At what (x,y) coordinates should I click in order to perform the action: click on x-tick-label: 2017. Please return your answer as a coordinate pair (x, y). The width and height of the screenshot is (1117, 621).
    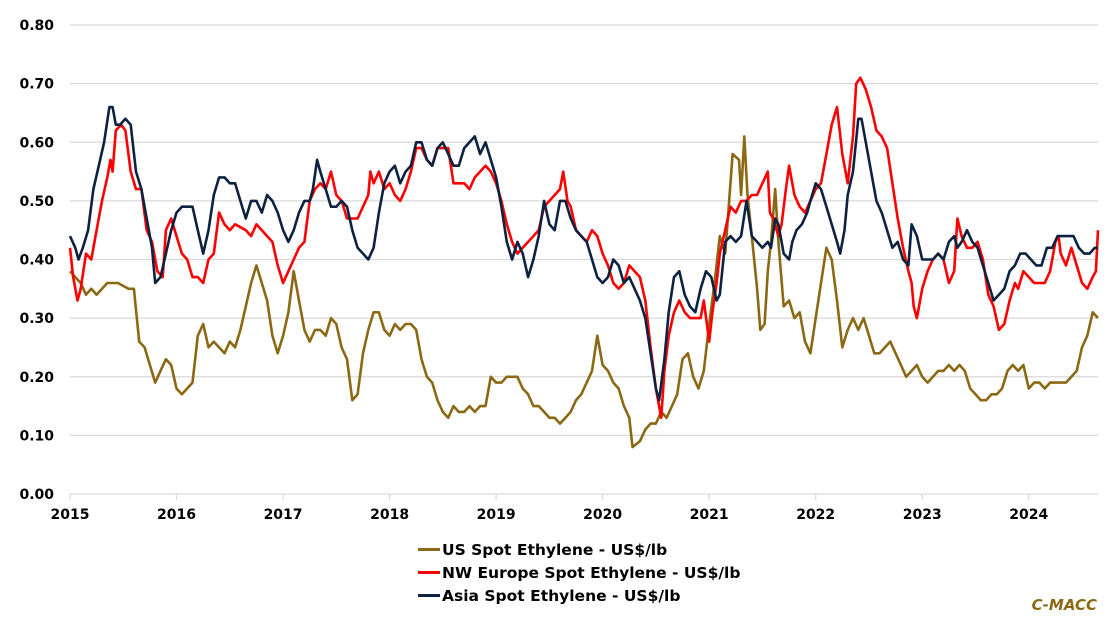
    Looking at the image, I should click on (283, 515).